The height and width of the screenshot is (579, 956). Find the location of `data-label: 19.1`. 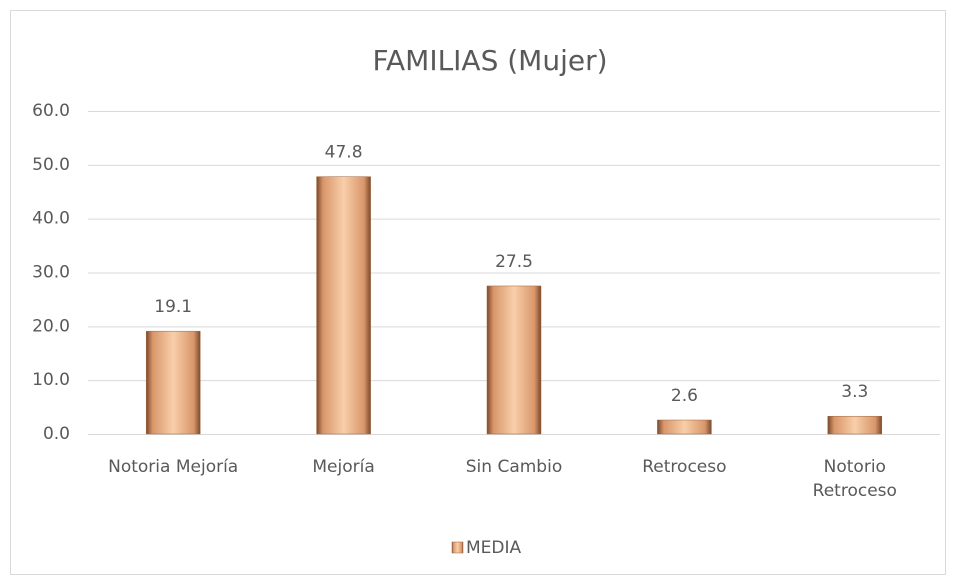

data-label: 19.1 is located at coordinates (173, 307).